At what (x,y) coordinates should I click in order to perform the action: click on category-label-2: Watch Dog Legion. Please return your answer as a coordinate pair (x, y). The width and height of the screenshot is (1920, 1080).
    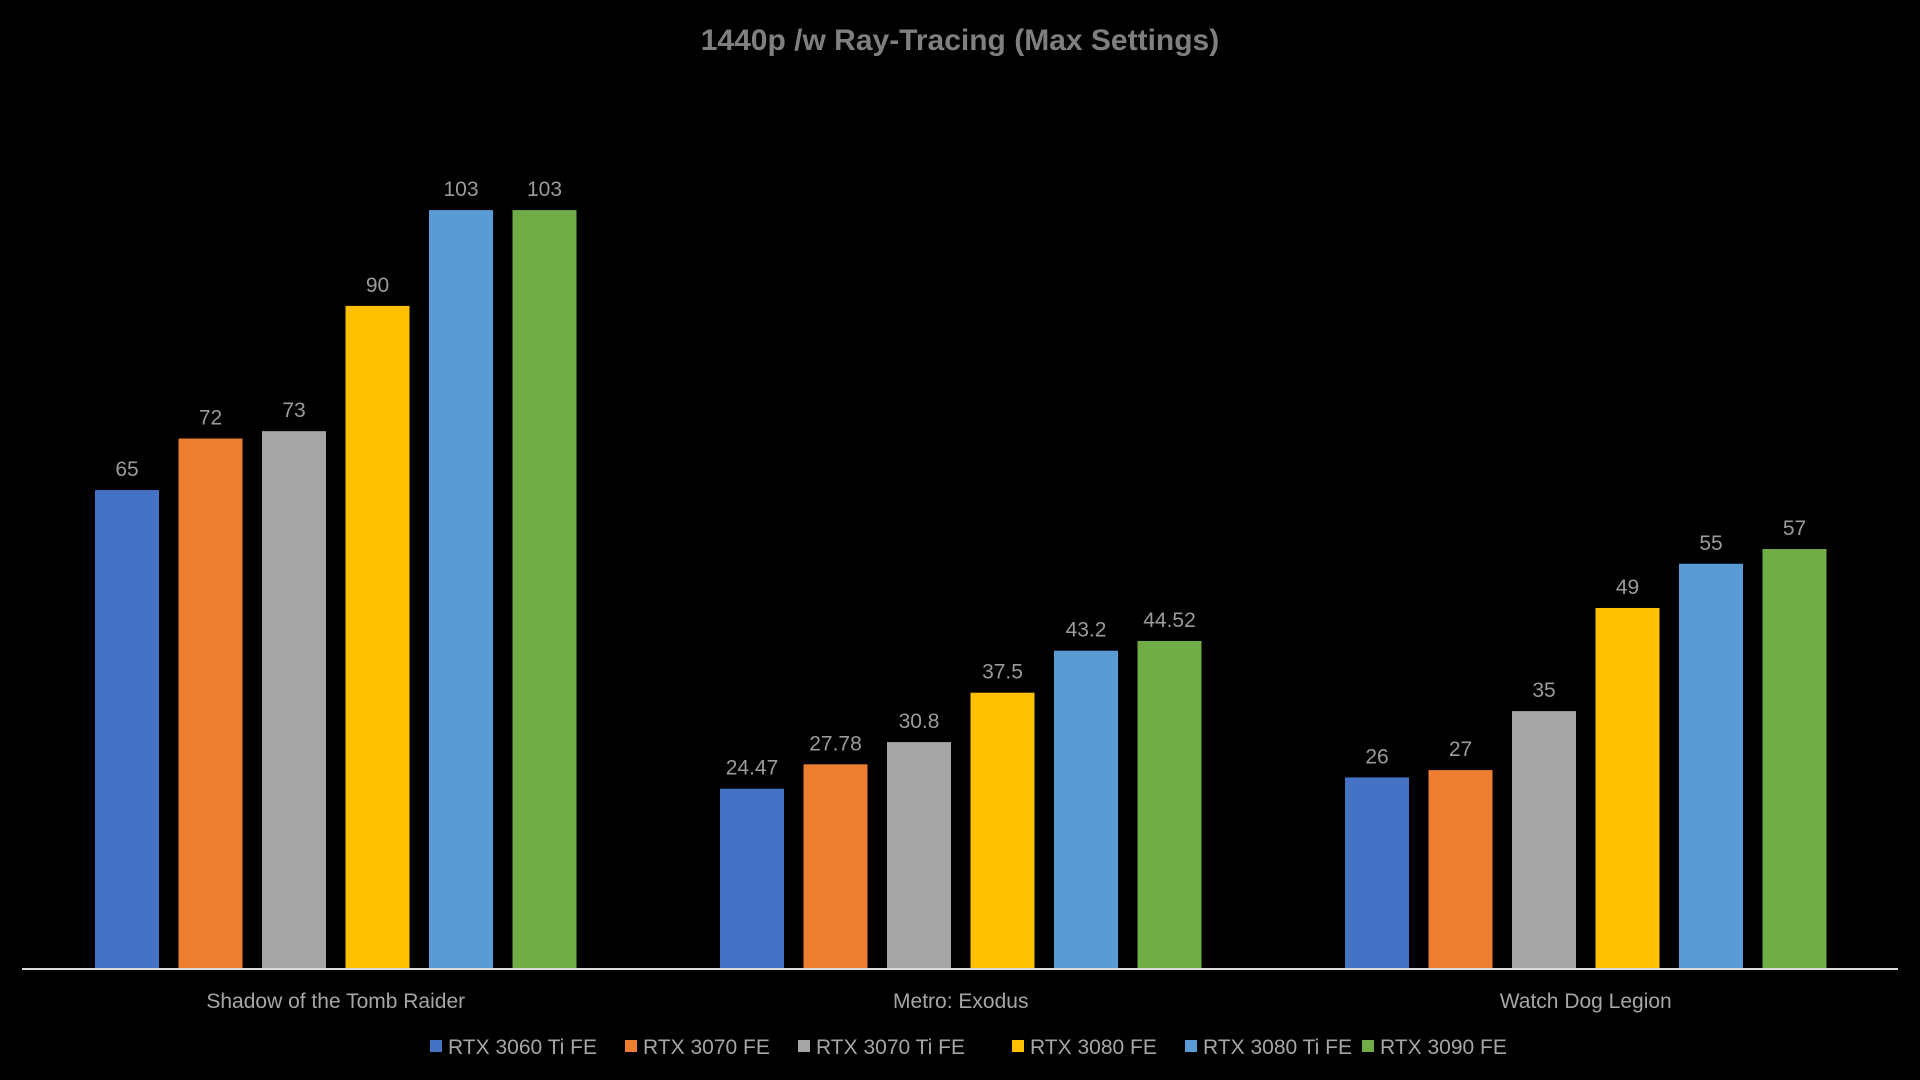
    Looking at the image, I should click on (1586, 1001).